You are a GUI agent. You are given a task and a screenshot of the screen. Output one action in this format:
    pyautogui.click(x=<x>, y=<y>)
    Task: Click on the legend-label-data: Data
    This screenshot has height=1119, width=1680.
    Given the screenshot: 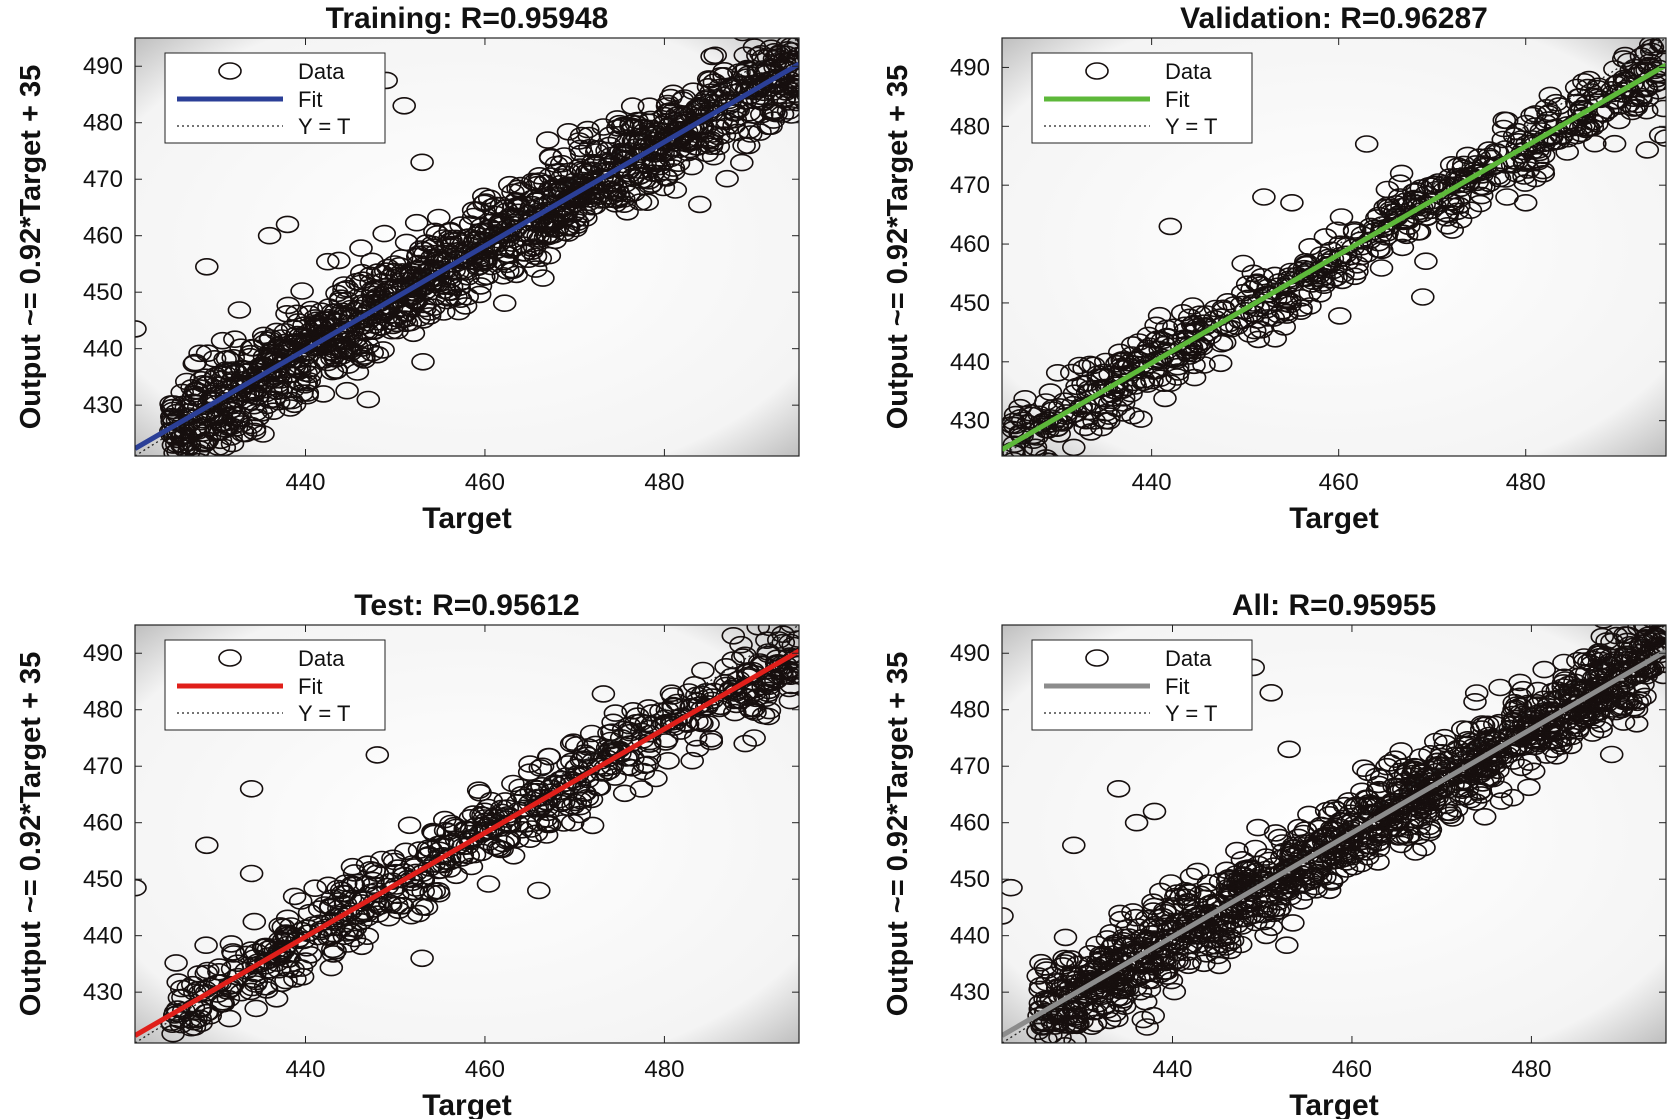 What is the action you would take?
    pyautogui.click(x=1188, y=658)
    